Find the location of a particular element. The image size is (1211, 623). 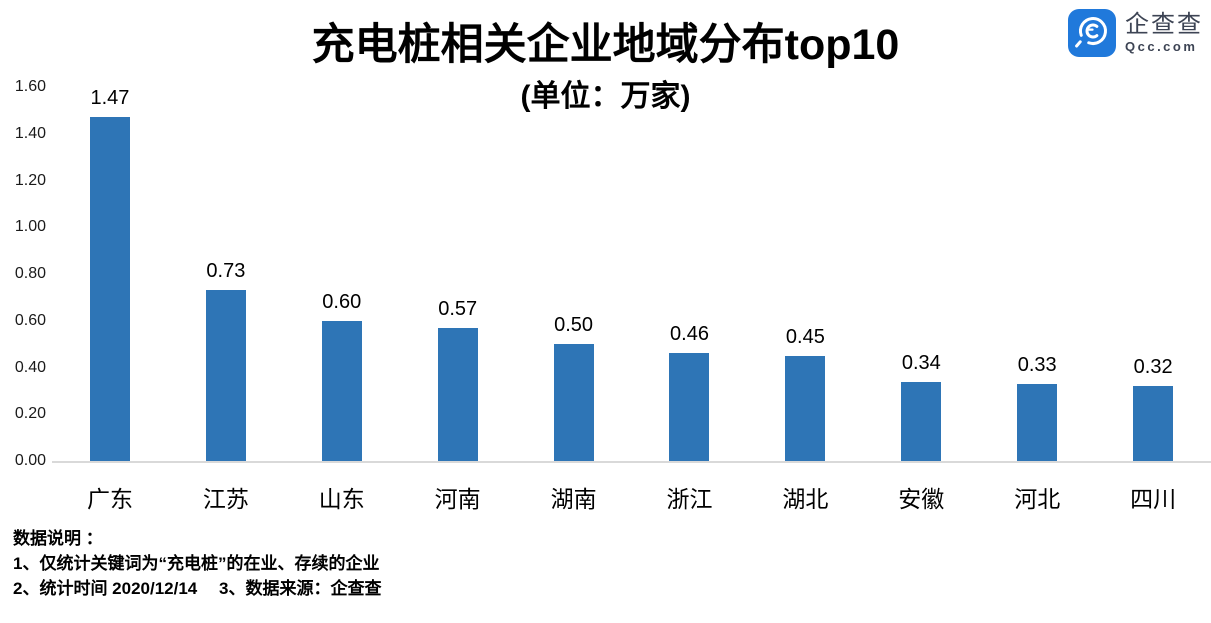

bar-column: 0.32 is located at coordinates (1153, 274).